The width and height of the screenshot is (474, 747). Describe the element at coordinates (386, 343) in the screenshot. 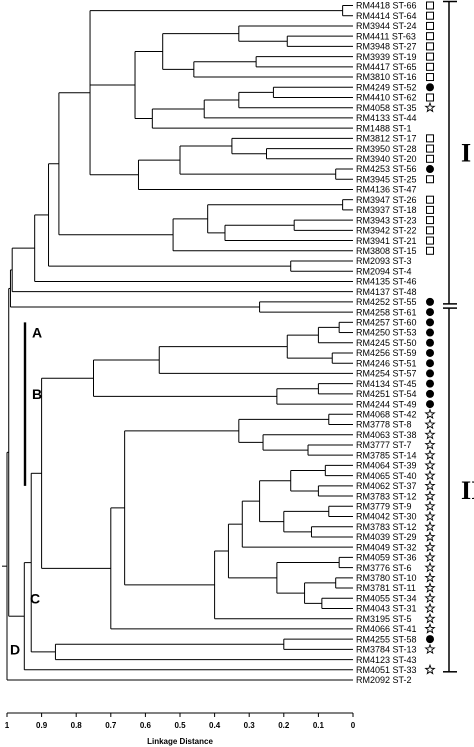

I see `leaf-label: RM4245 ST-50` at that location.